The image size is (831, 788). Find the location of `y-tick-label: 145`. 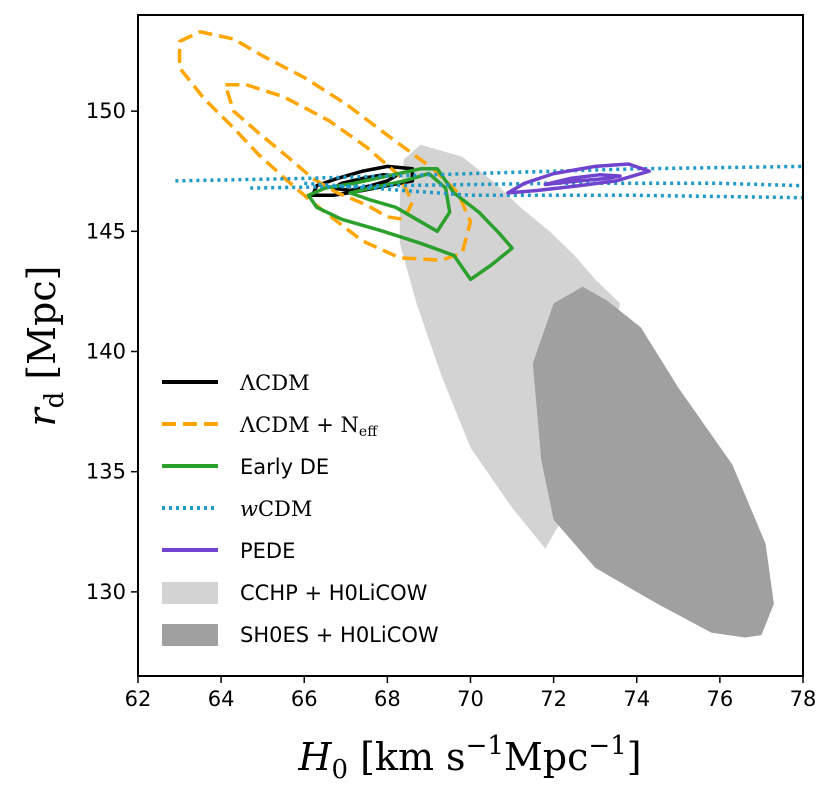

y-tick-label: 145 is located at coordinates (106, 231).